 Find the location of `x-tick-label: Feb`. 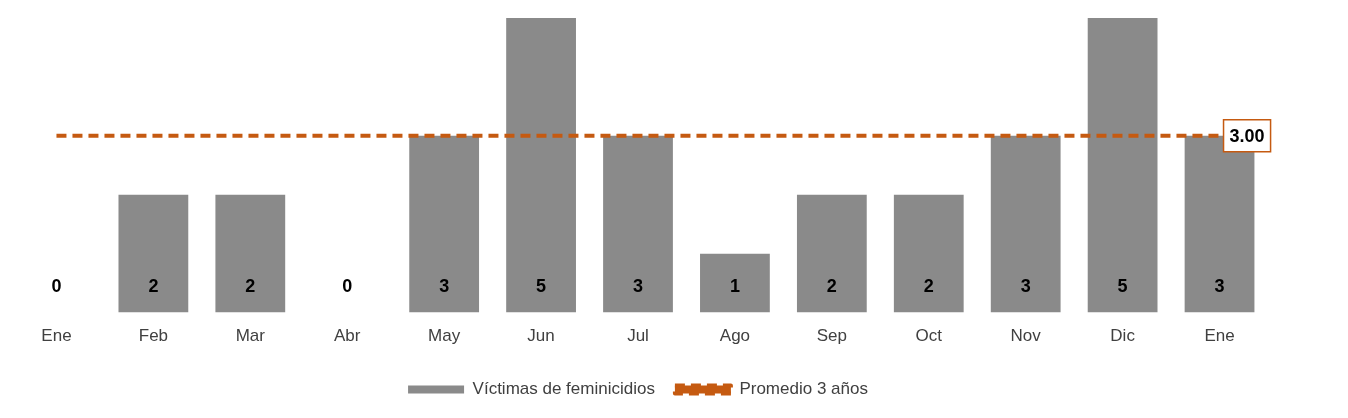

x-tick-label: Feb is located at coordinates (153, 336).